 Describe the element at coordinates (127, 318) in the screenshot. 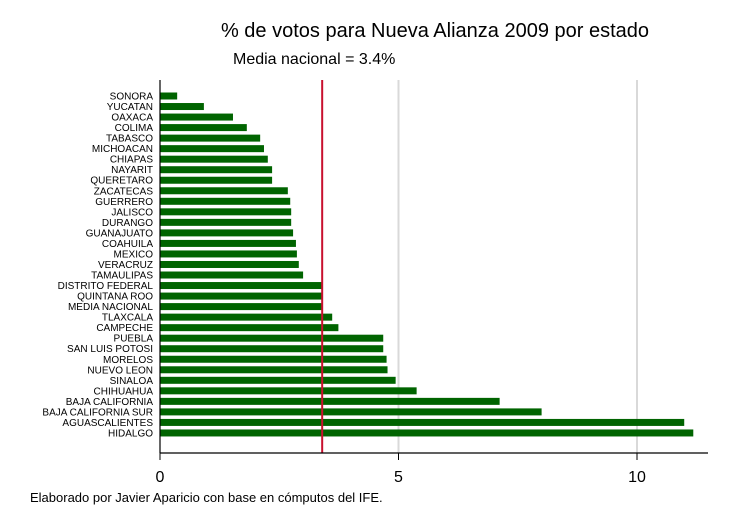

I see `category-label: TLAXCALA` at that location.